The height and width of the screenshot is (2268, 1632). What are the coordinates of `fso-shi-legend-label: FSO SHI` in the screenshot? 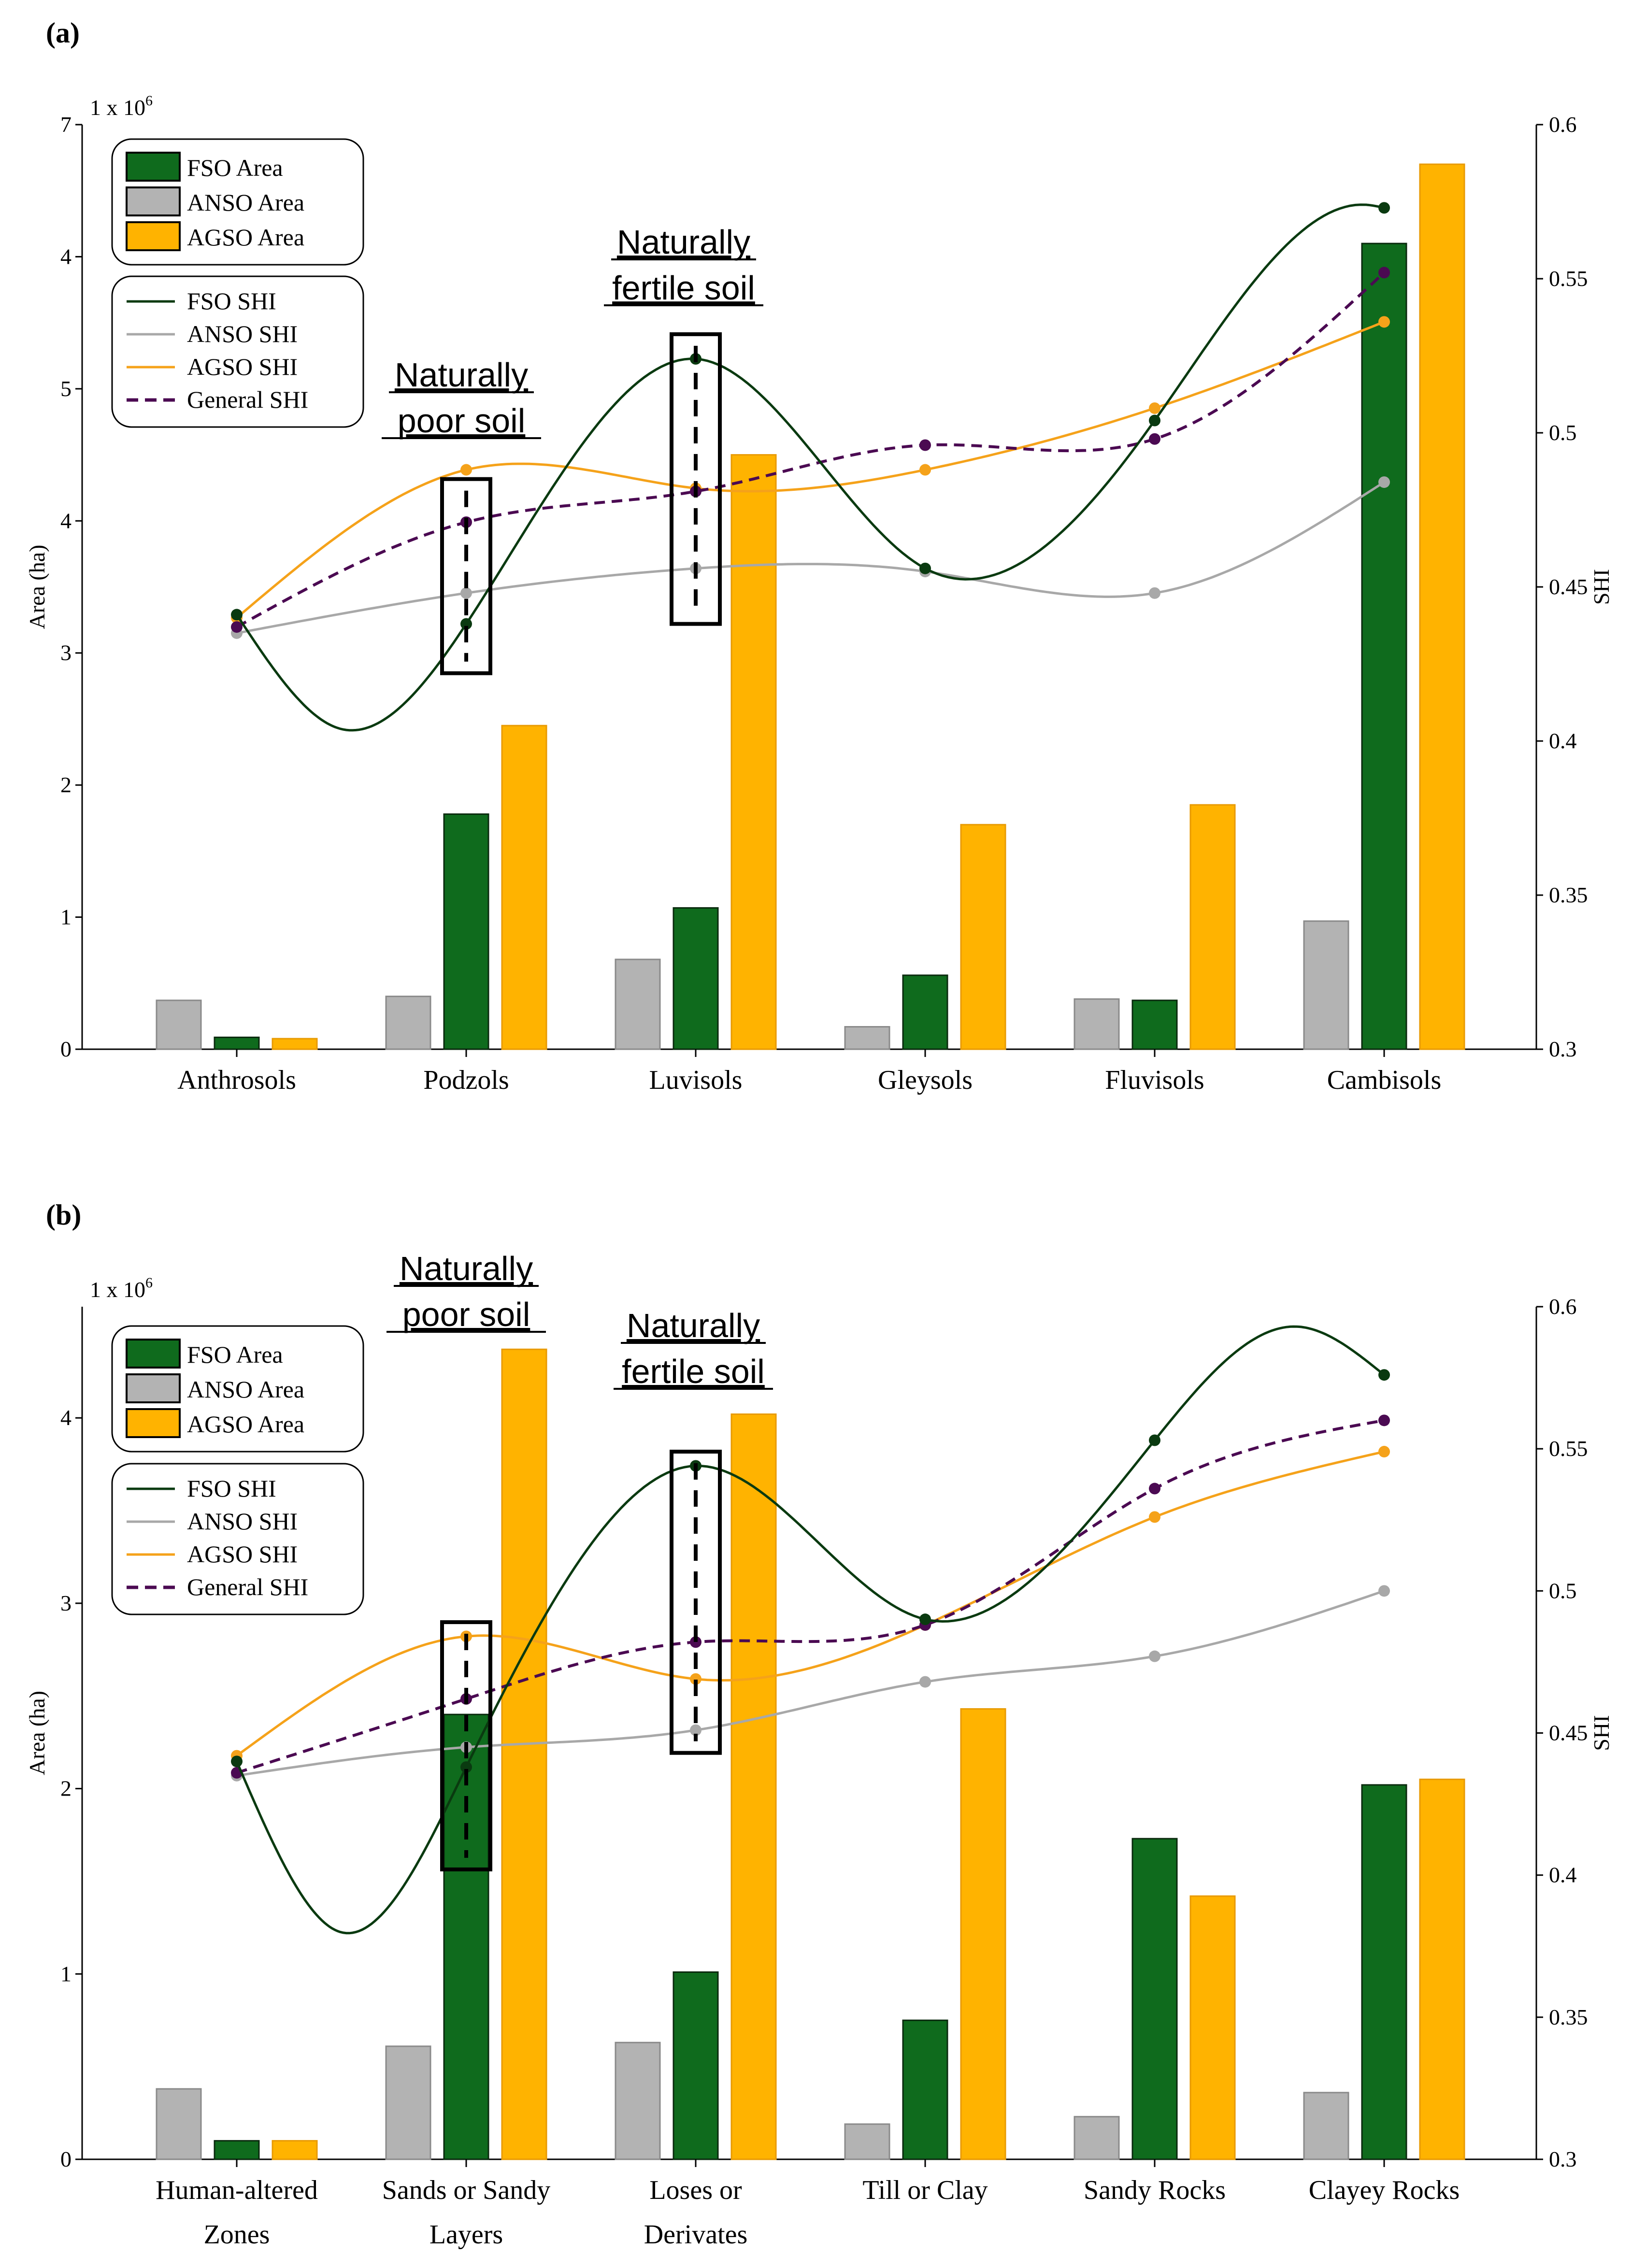 It's located at (231, 300).